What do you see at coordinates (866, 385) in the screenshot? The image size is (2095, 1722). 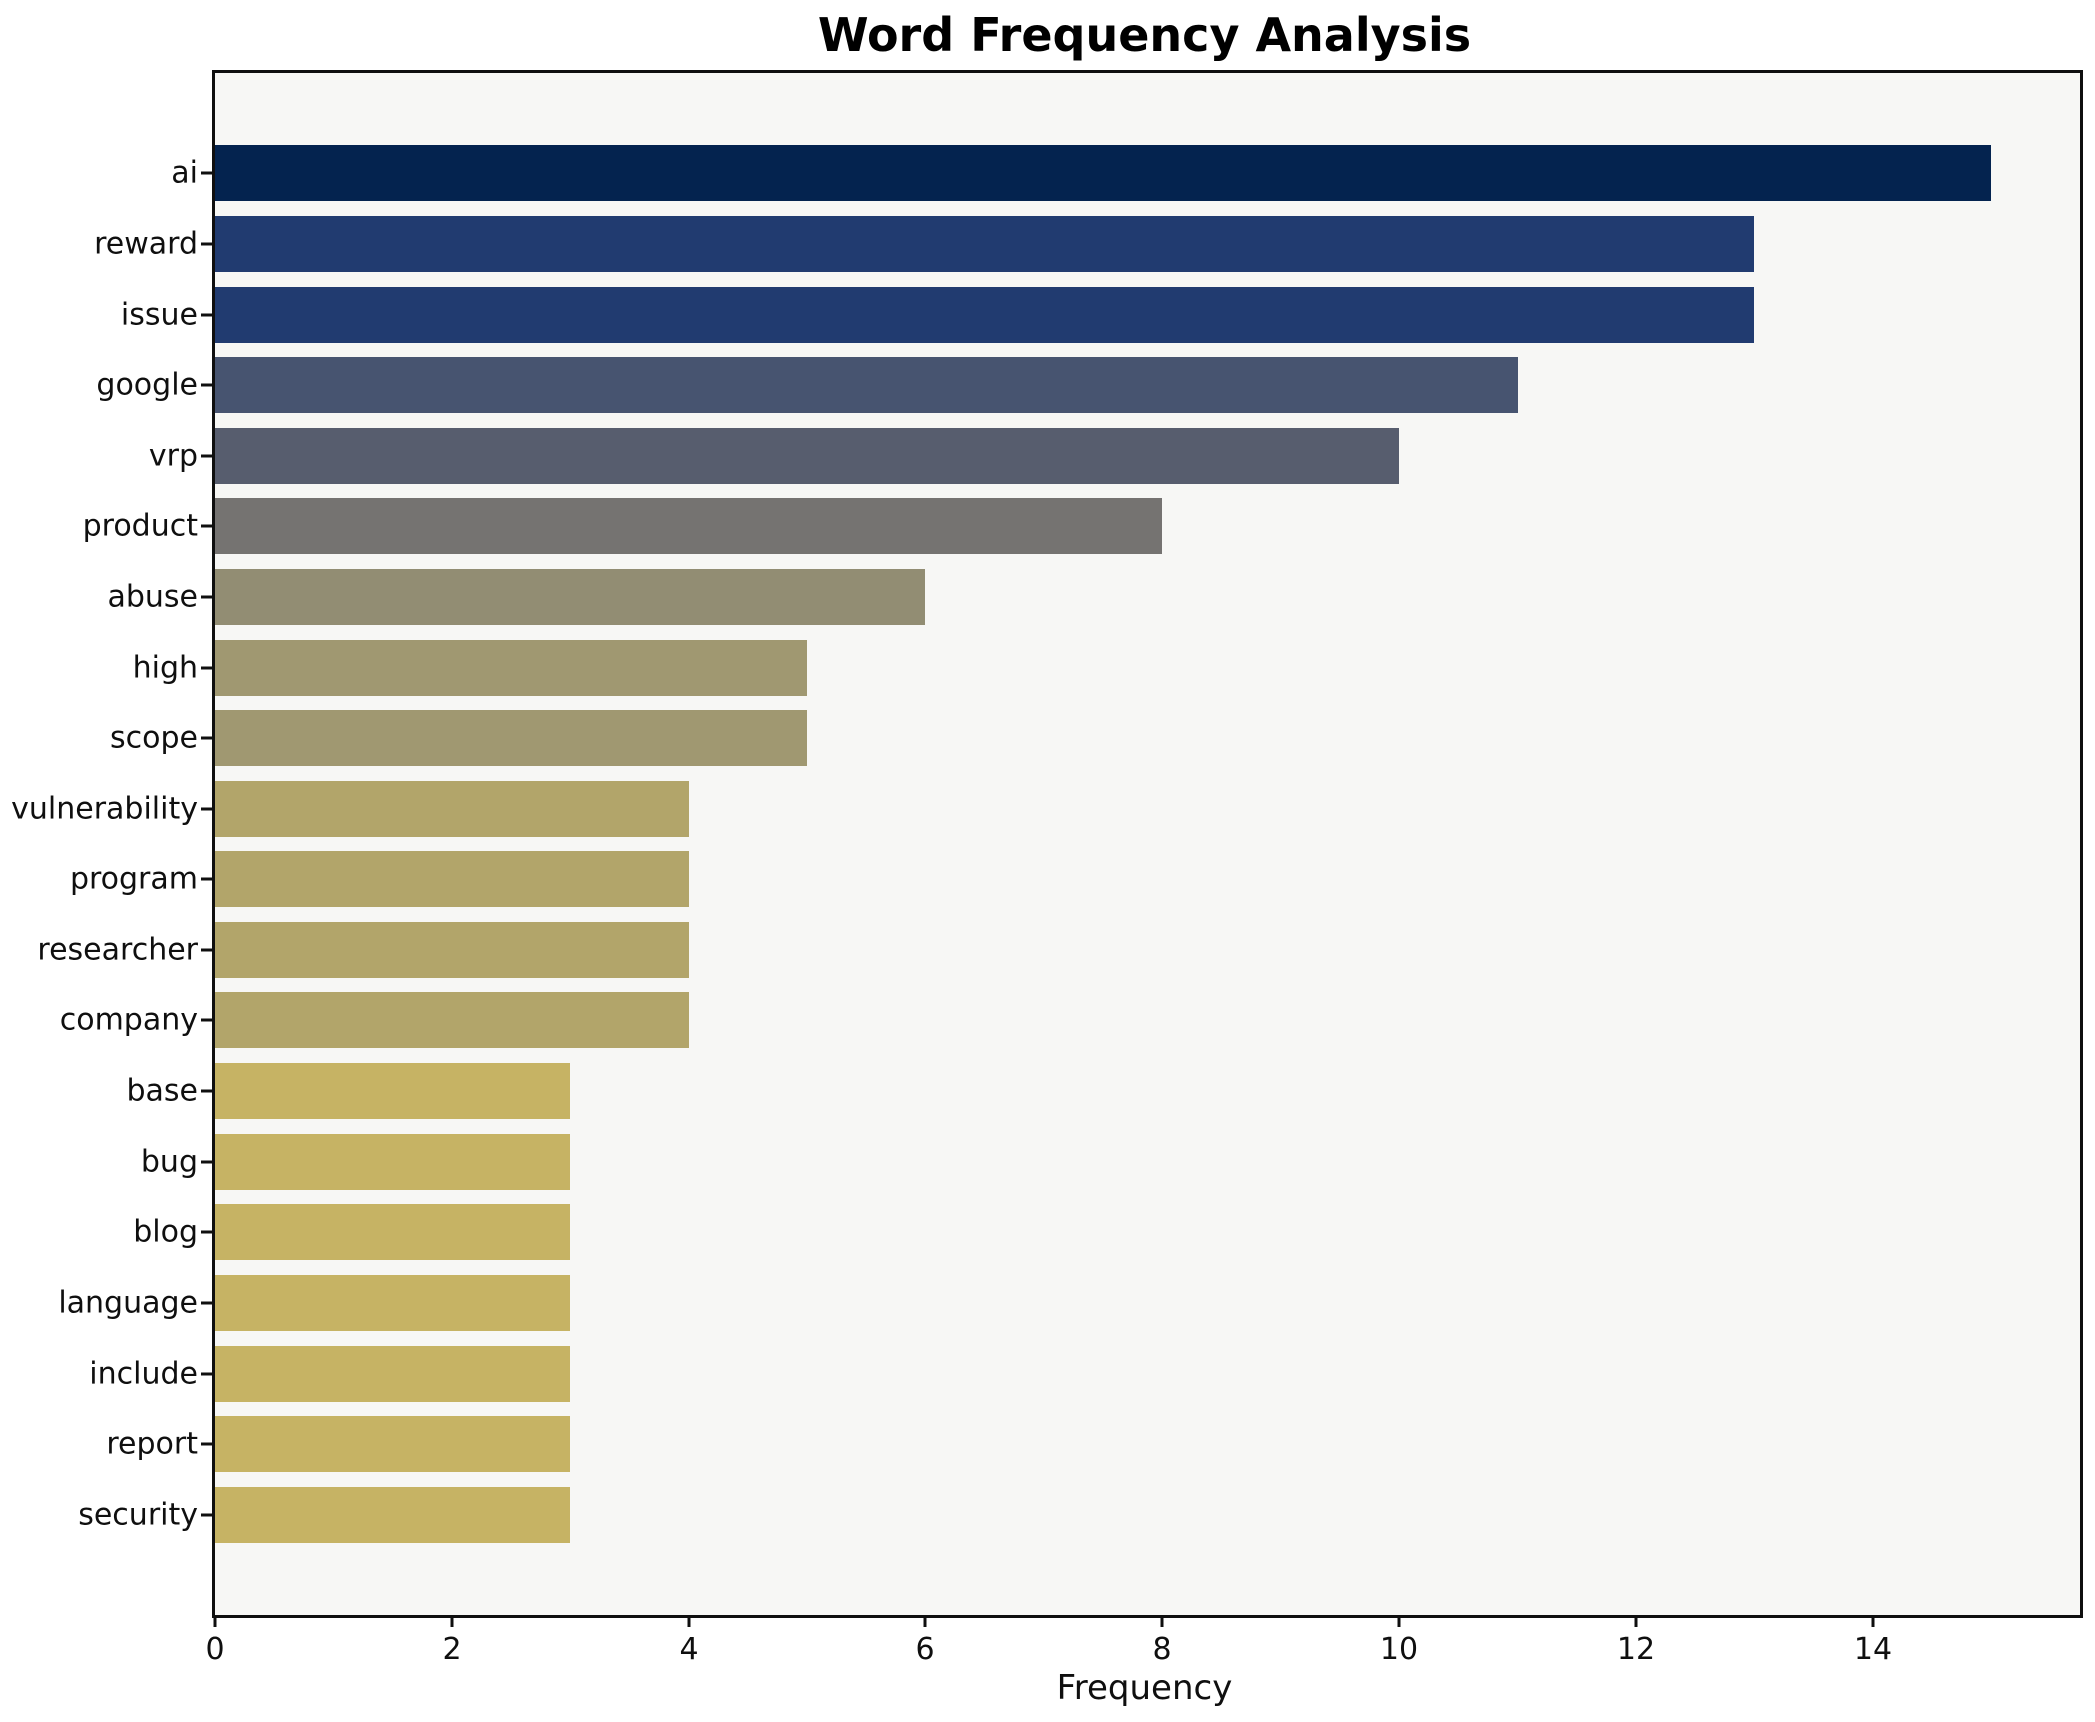 I see `bar-google` at bounding box center [866, 385].